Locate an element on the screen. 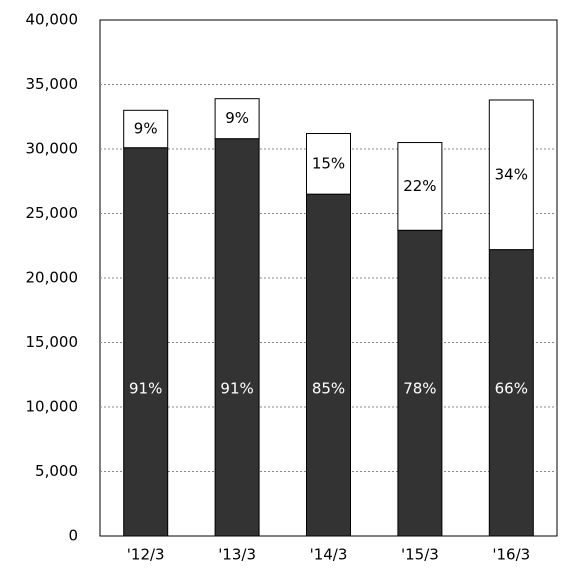 The image size is (580, 584). y-tick-label: 35,000 is located at coordinates (52, 84).